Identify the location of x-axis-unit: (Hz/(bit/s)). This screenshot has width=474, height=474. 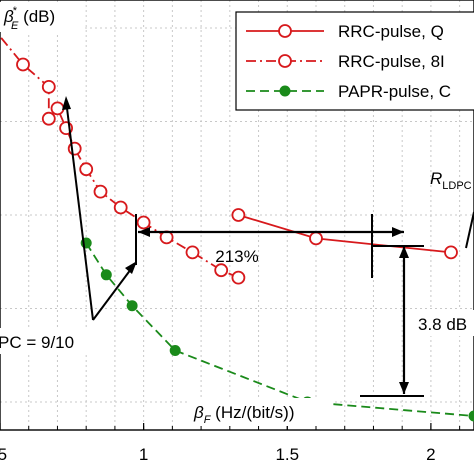
(252, 412).